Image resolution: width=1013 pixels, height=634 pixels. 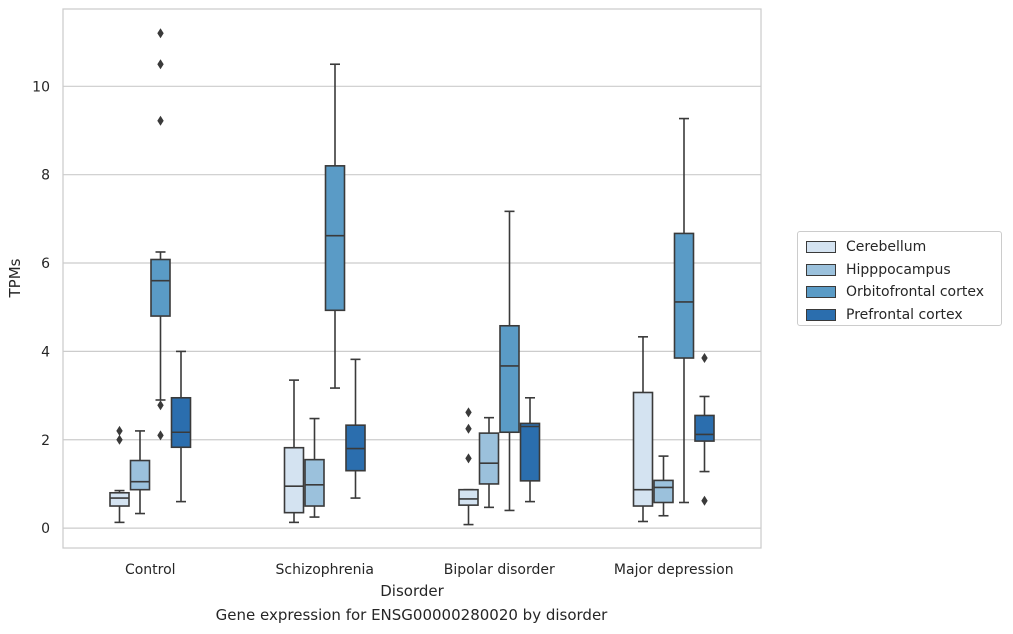 I want to click on legend-item: Orbitofrontal cortex, so click(x=903, y=292).